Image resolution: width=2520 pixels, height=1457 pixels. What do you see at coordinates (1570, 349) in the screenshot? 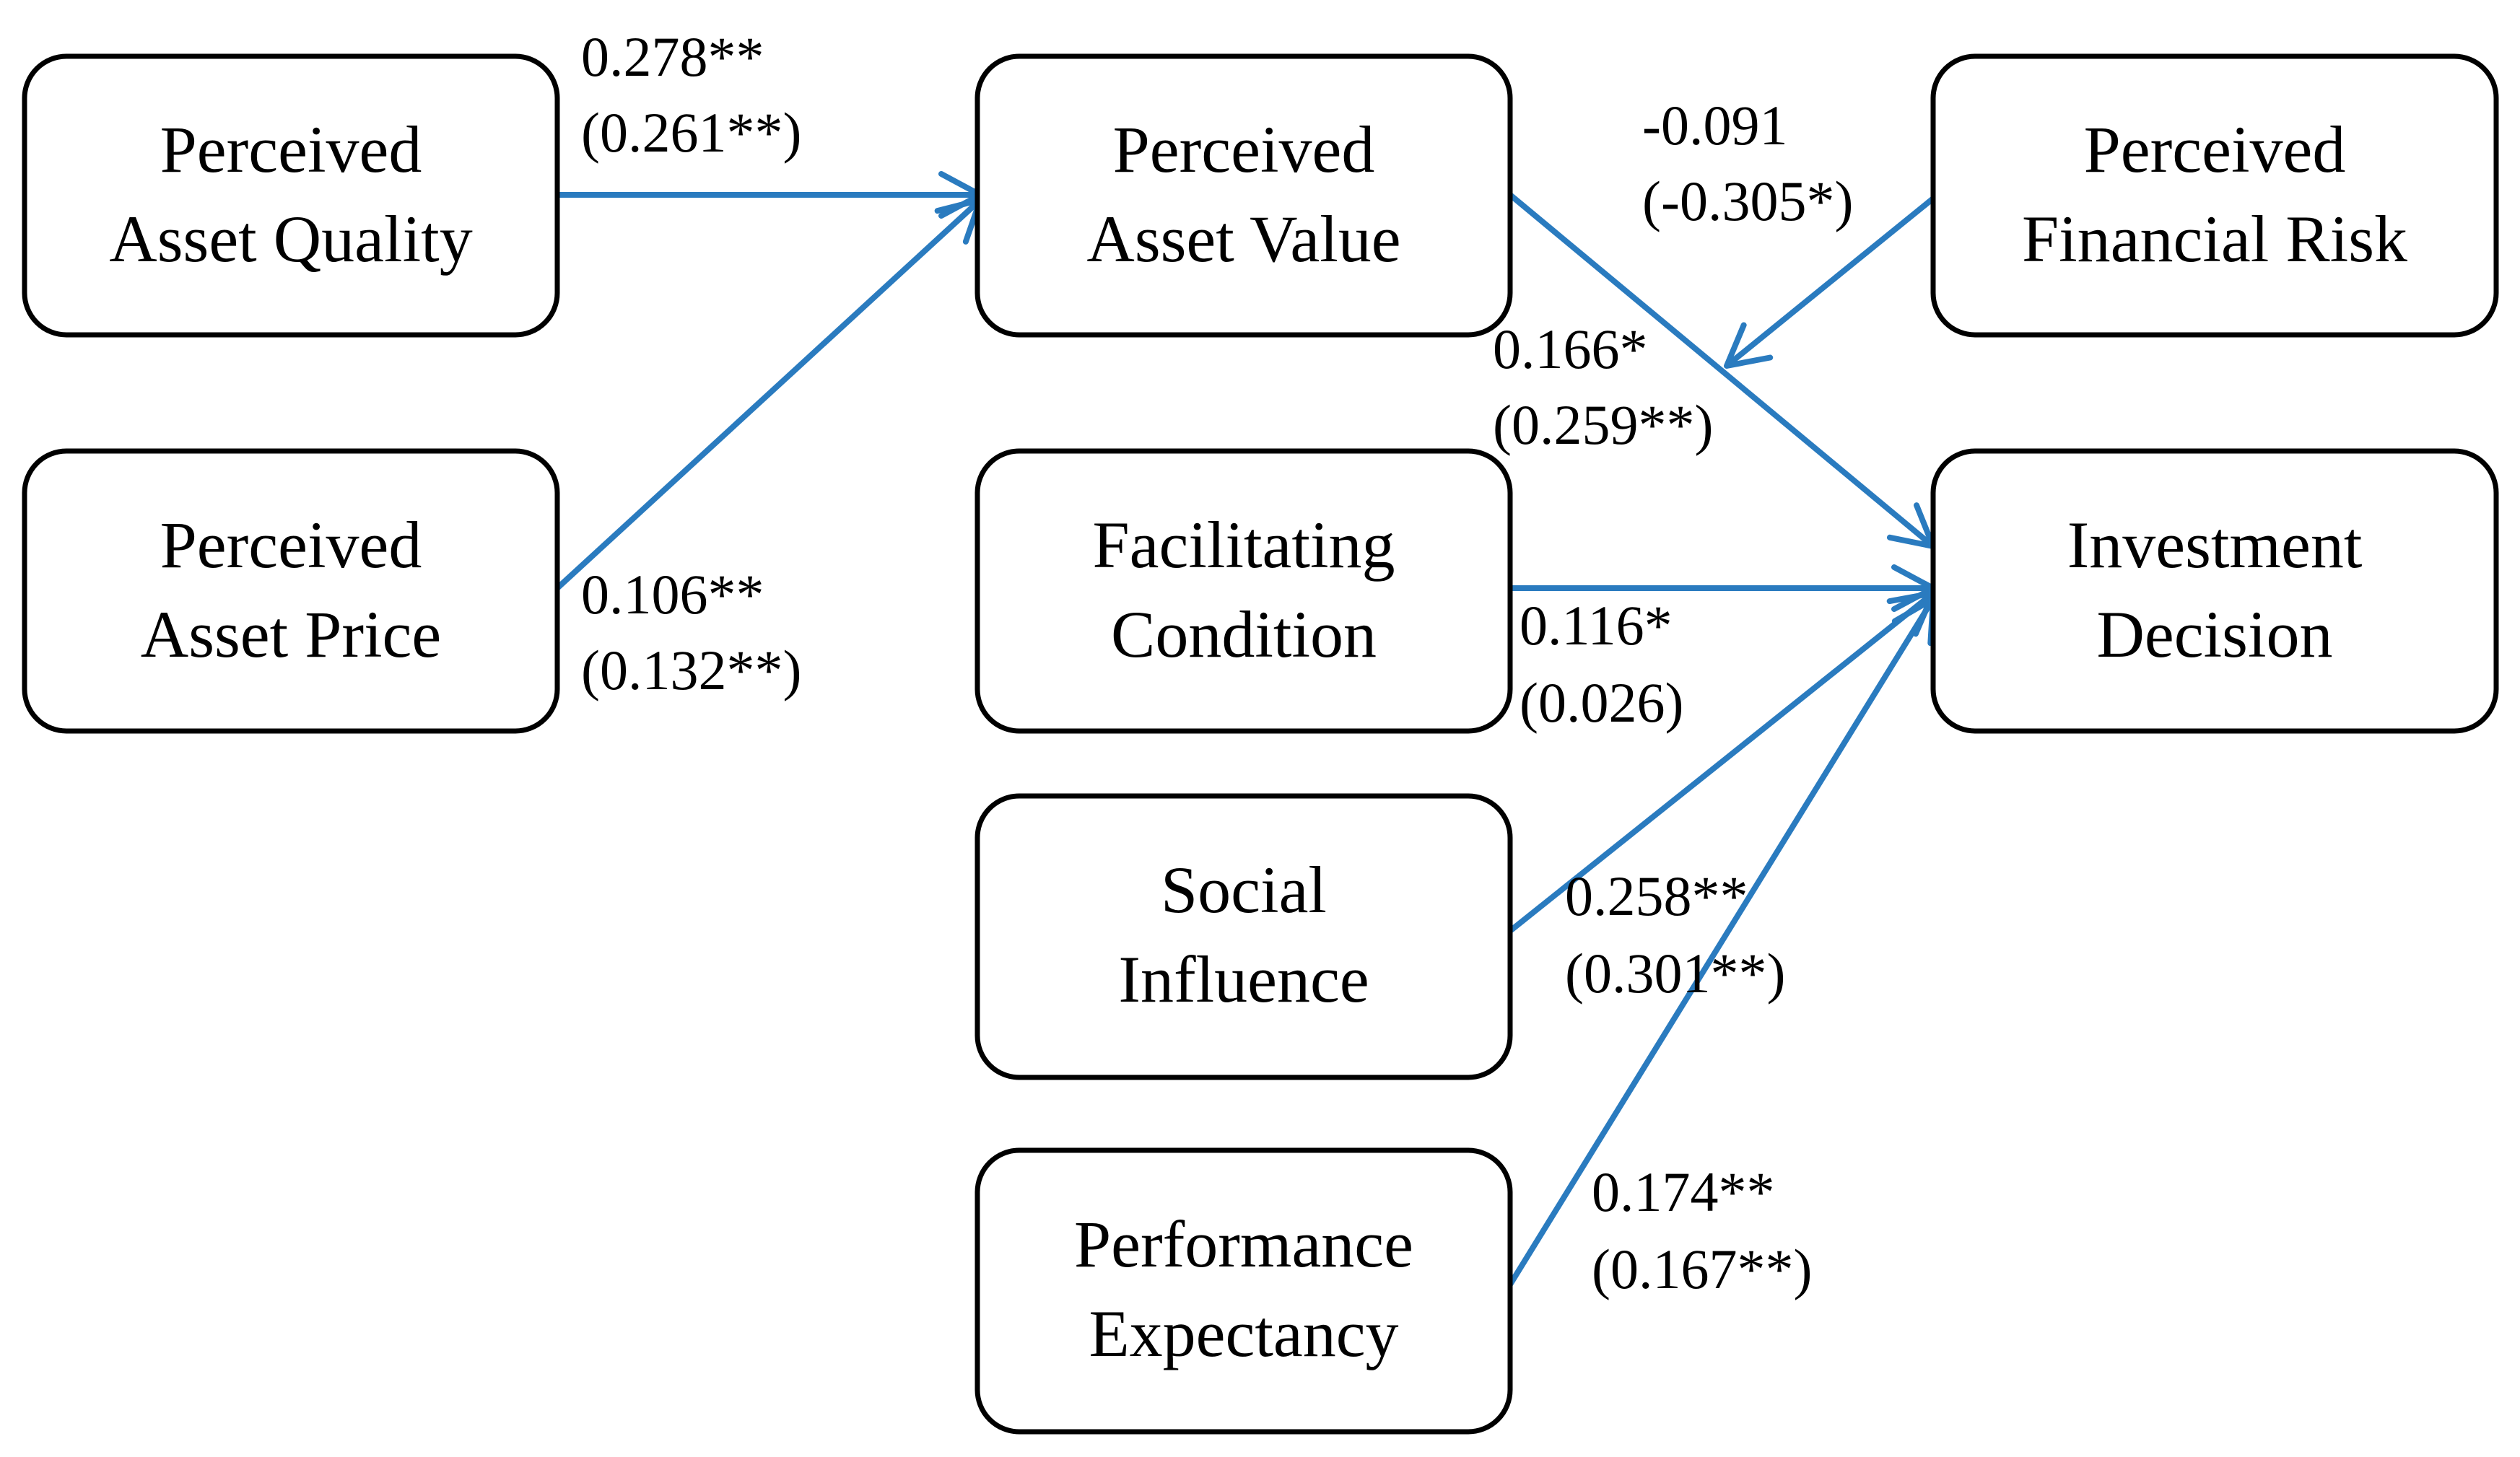
I see `svg-text: 0.166*` at bounding box center [1570, 349].